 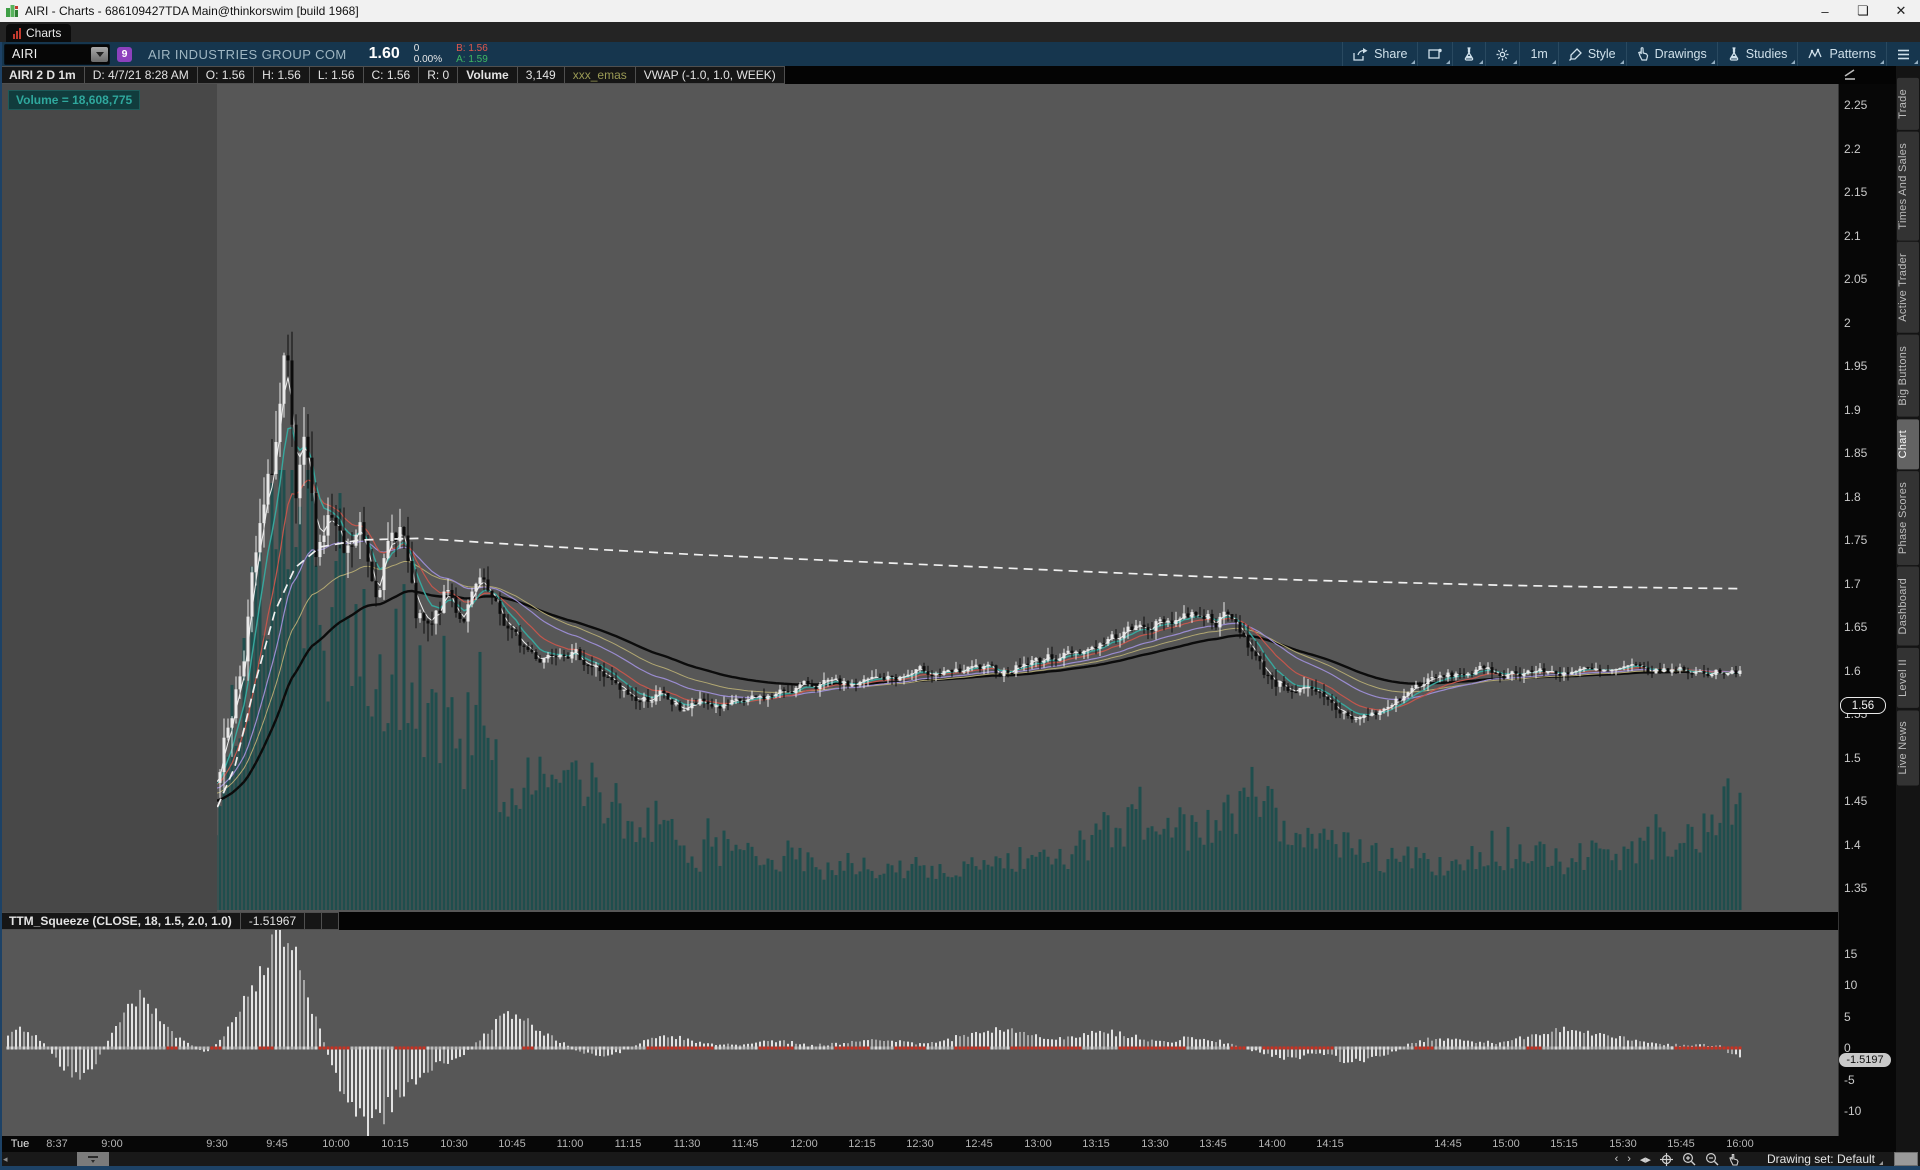 I want to click on style-button: Style, so click(x=1591, y=54).